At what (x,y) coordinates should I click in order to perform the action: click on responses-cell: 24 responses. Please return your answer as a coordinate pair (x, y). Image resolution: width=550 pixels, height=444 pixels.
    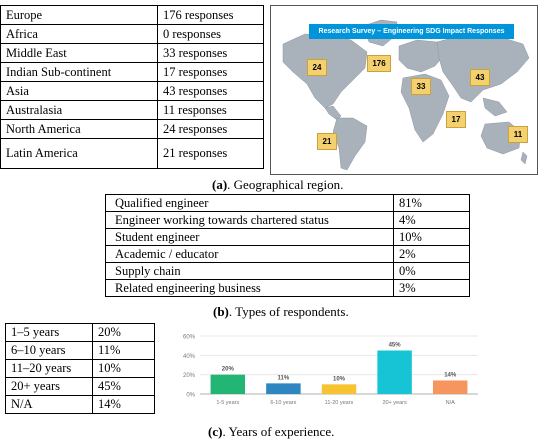
    Looking at the image, I should click on (210, 129).